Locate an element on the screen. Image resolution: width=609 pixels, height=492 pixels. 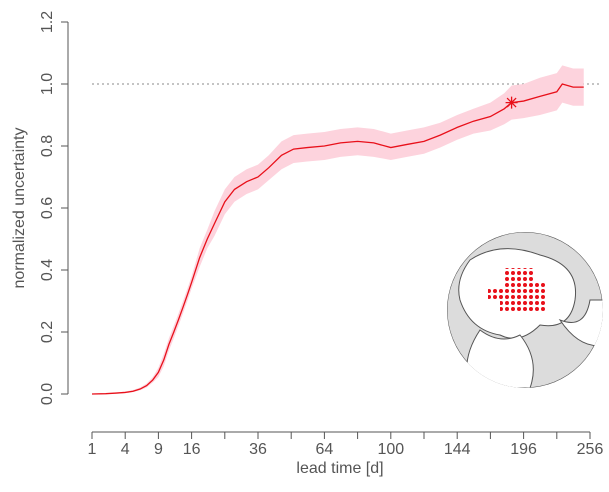
x-tick-label: 16 is located at coordinates (192, 449).